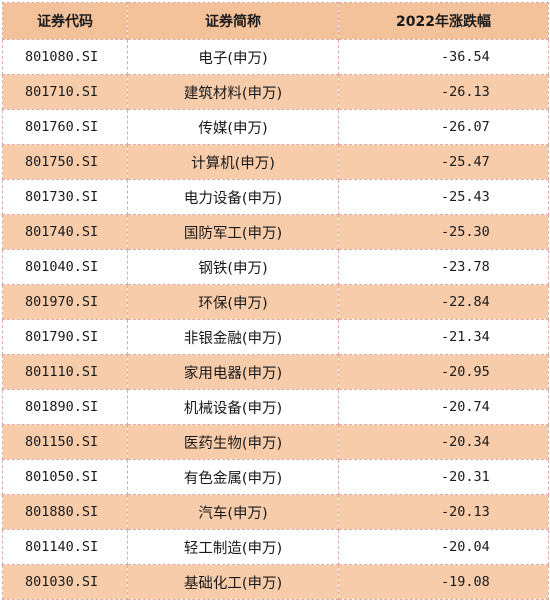 This screenshot has width=550, height=614. I want to click on cell-annual-change: -19.08, so click(443, 582).